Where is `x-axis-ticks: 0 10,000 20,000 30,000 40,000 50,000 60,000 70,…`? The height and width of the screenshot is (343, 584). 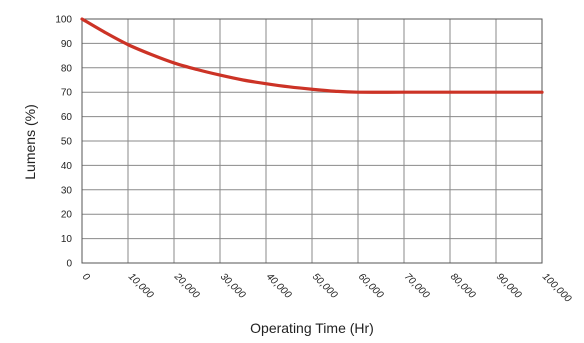
x-axis-ticks: 0 10,000 20,000 30,000 40,000 50,000 60,000 70,… is located at coordinates (327, 288).